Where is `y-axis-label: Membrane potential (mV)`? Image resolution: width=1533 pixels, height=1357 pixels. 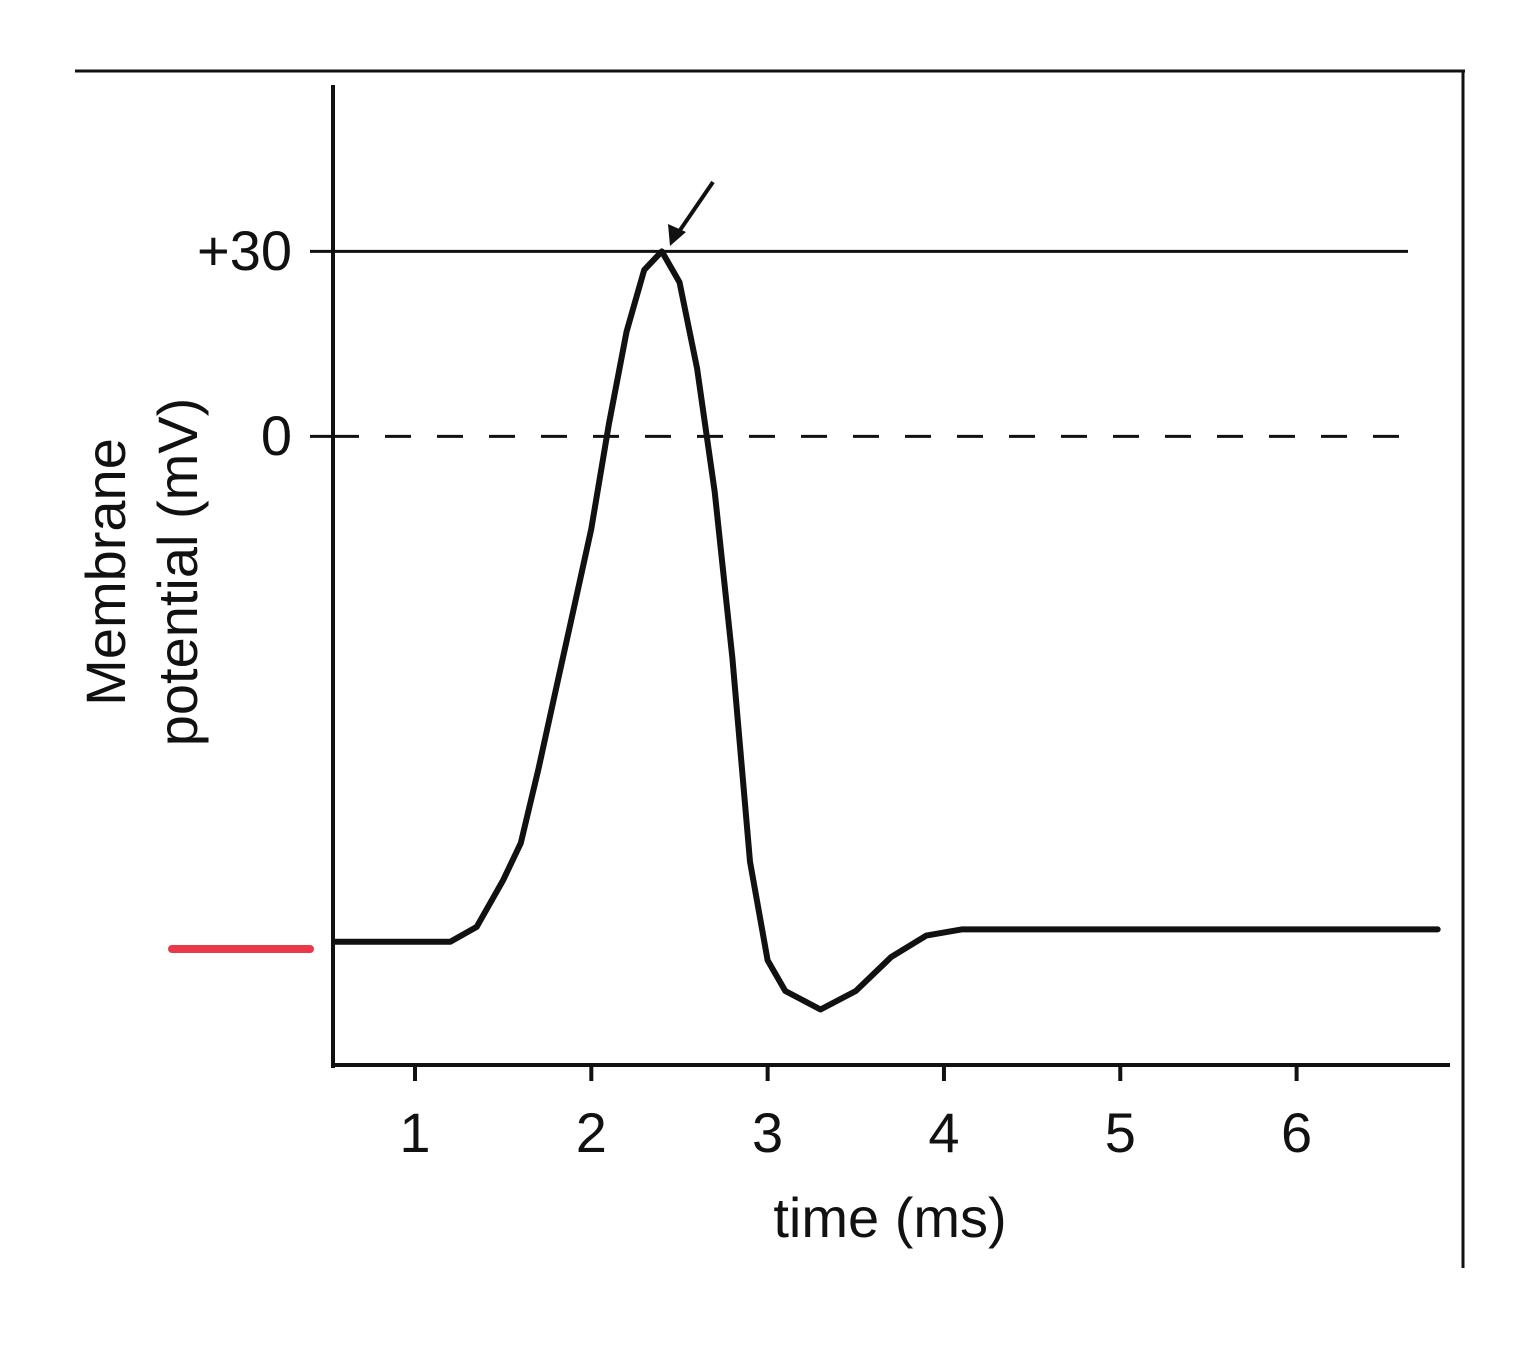 y-axis-label: Membrane potential (mV) is located at coordinates (141, 572).